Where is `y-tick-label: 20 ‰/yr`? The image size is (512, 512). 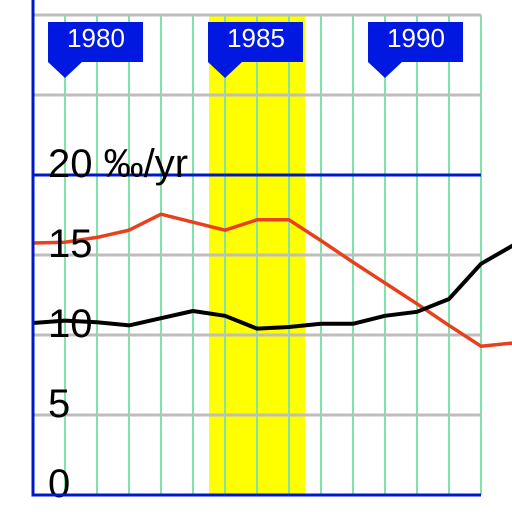 y-tick-label: 20 ‰/yr is located at coordinates (118, 164).